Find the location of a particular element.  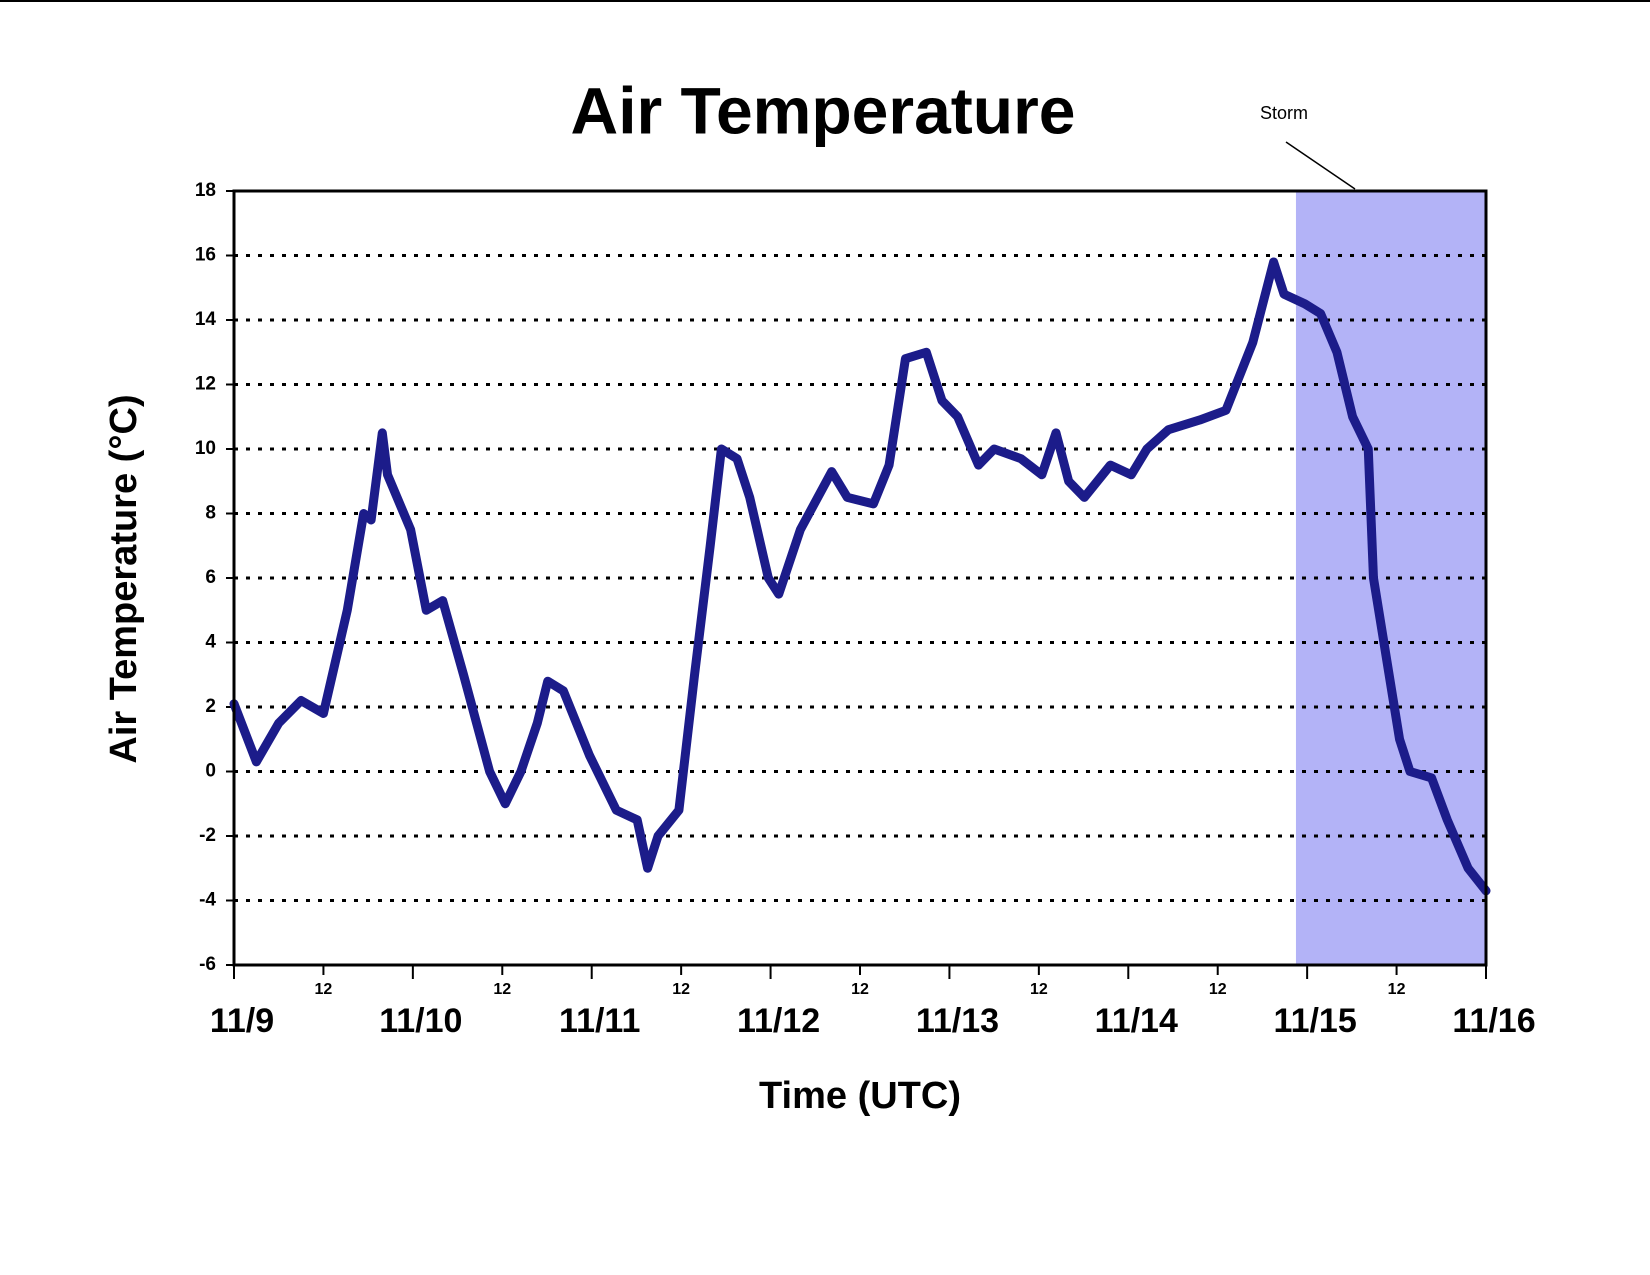

x-axis-label: Time (UTC) is located at coordinates (860, 1096).